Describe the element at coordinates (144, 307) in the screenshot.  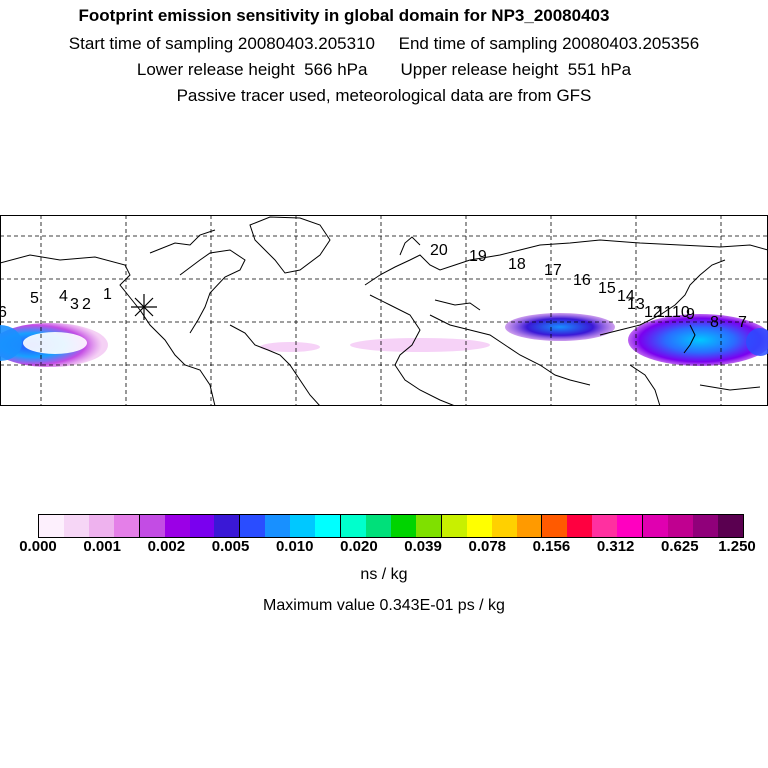
I see `release-site-star` at that location.